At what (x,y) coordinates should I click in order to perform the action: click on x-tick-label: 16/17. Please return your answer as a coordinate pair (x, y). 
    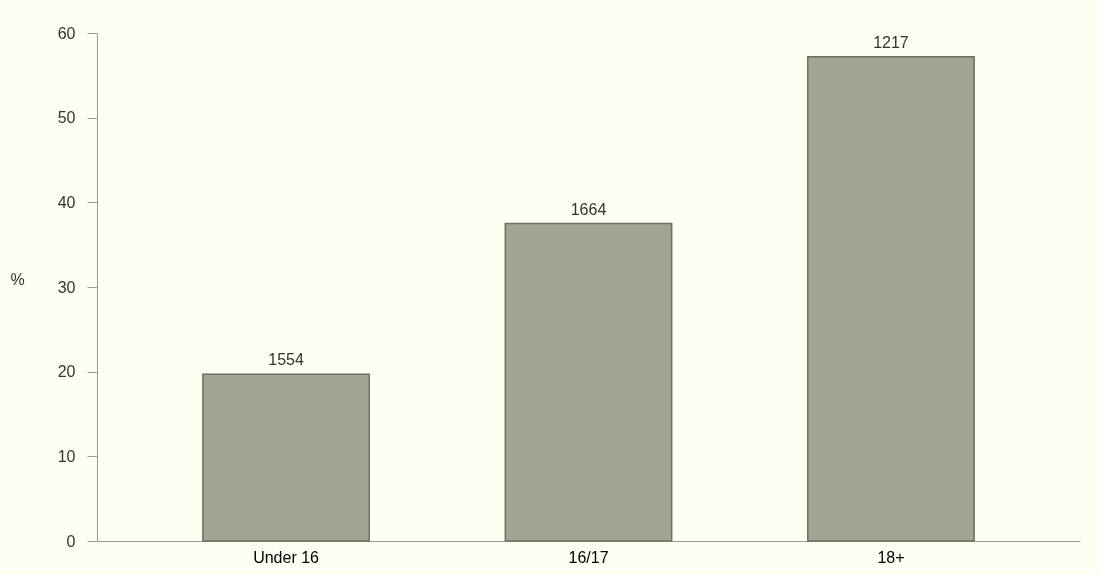
    Looking at the image, I should click on (588, 557).